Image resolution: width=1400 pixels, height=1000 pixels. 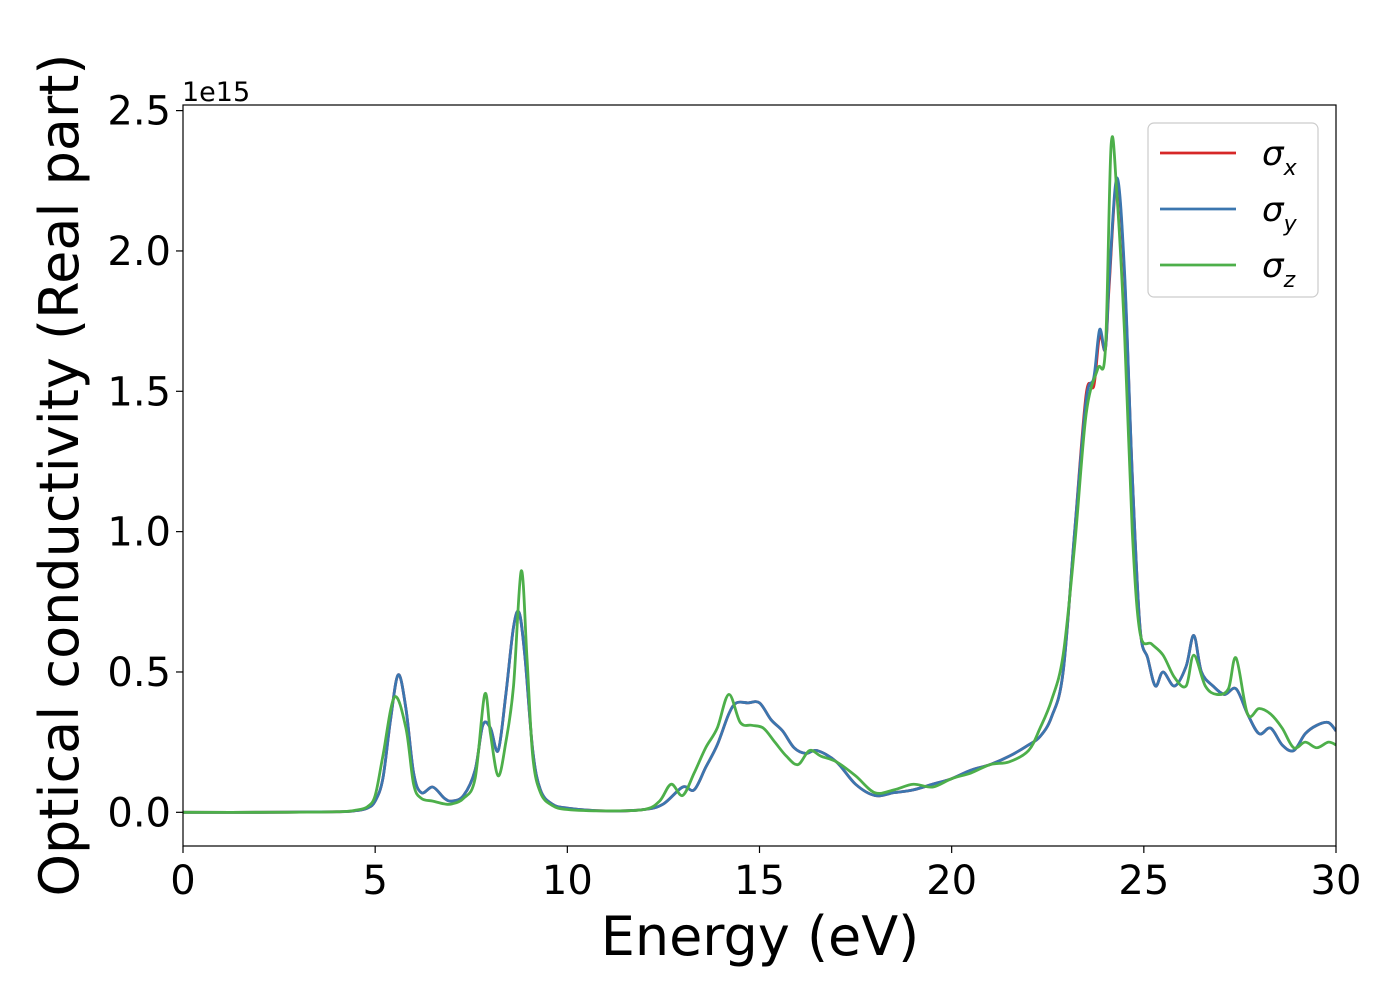 I want to click on x-tick-label: 25, so click(x=1143, y=881).